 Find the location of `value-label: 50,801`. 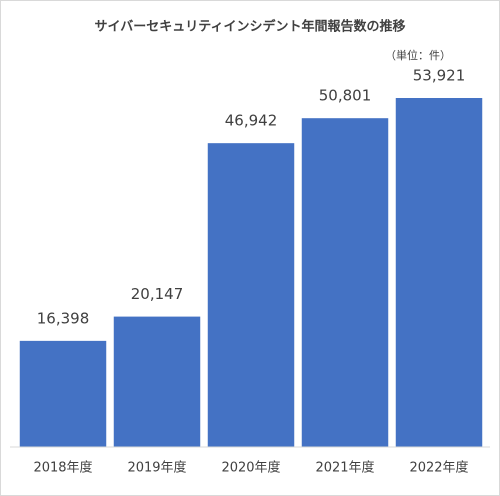

value-label: 50,801 is located at coordinates (345, 96).